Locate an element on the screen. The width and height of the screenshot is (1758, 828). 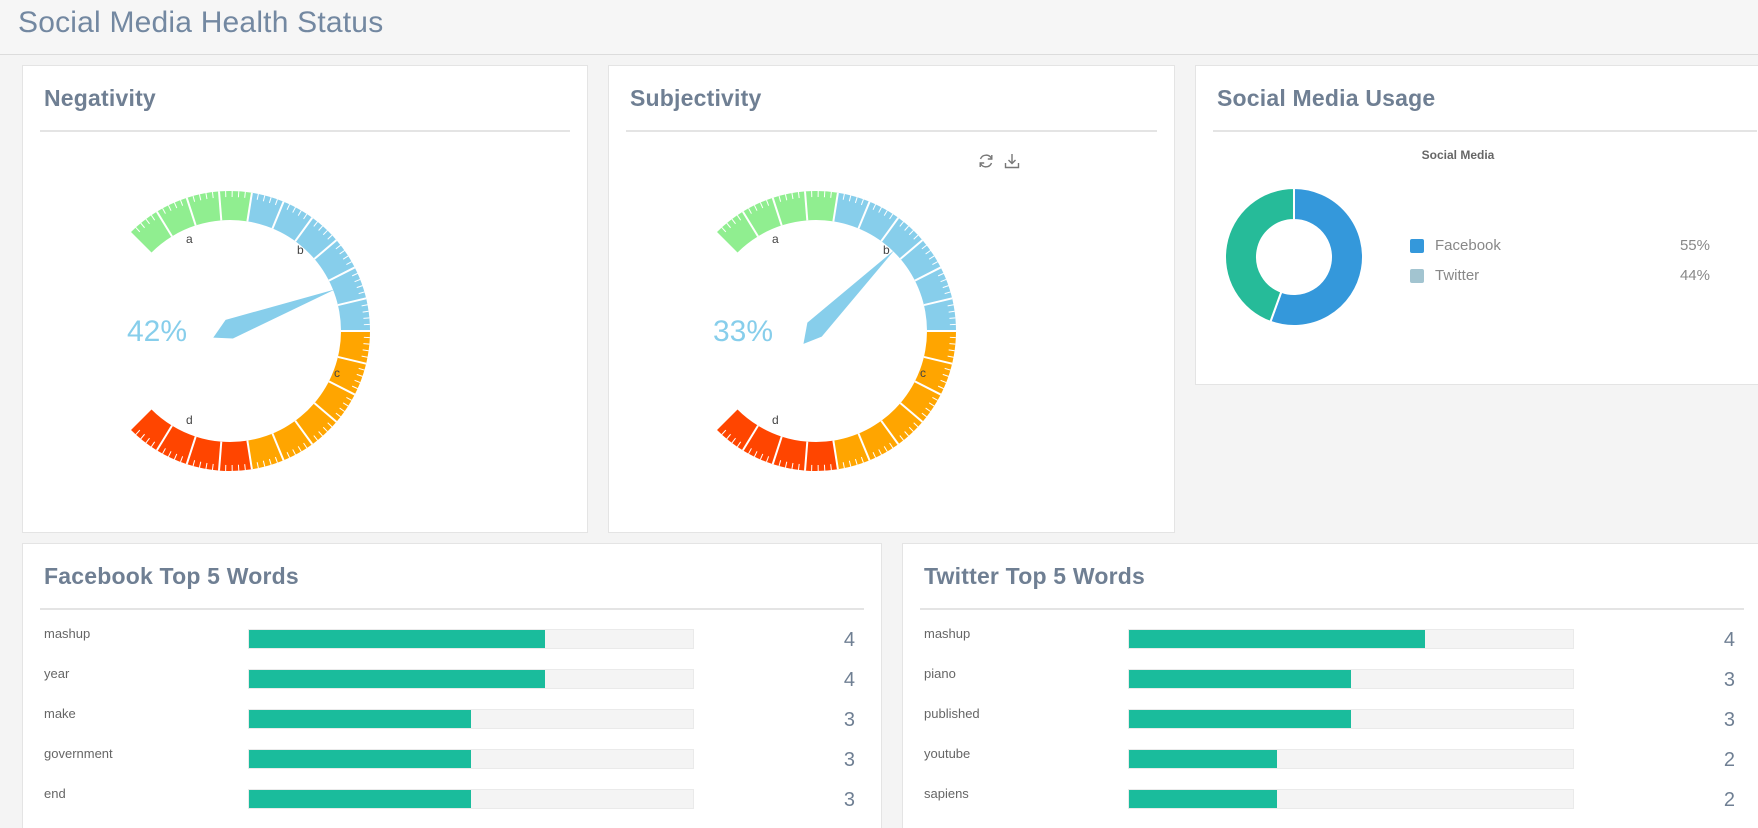
donut-slice-facebook is located at coordinates (1316, 256).